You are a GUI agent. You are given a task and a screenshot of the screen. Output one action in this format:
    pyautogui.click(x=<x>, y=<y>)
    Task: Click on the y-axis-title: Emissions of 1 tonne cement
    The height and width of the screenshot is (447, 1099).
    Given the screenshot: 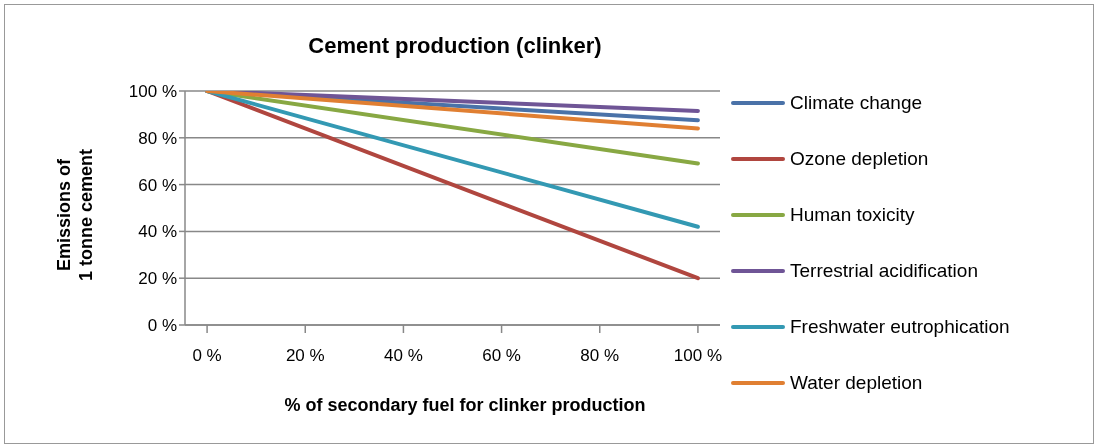 What is the action you would take?
    pyautogui.click(x=75, y=215)
    